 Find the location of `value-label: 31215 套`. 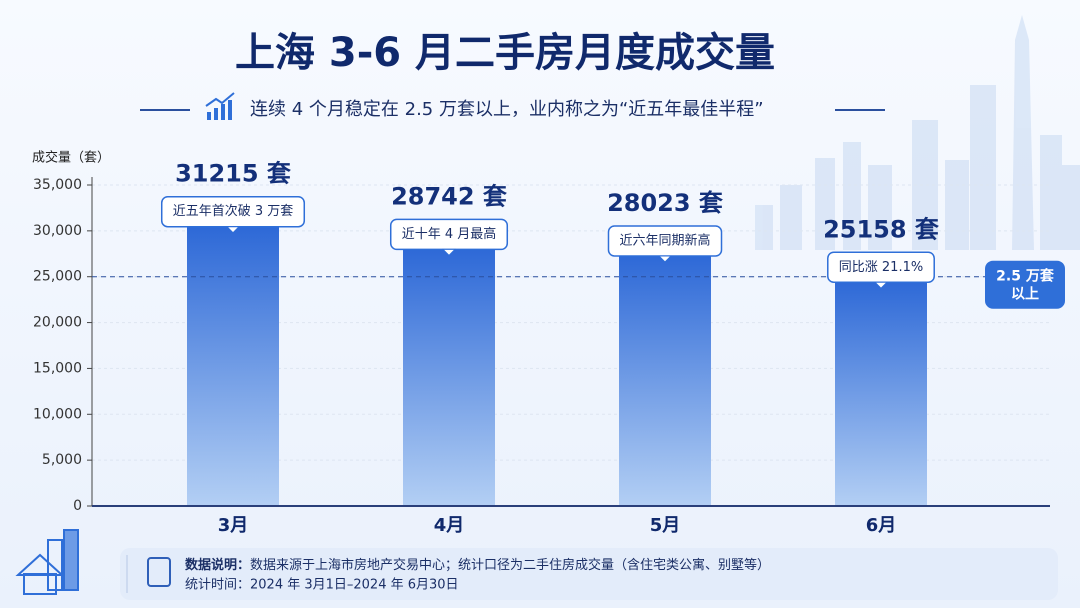

value-label: 31215 套 is located at coordinates (233, 174).